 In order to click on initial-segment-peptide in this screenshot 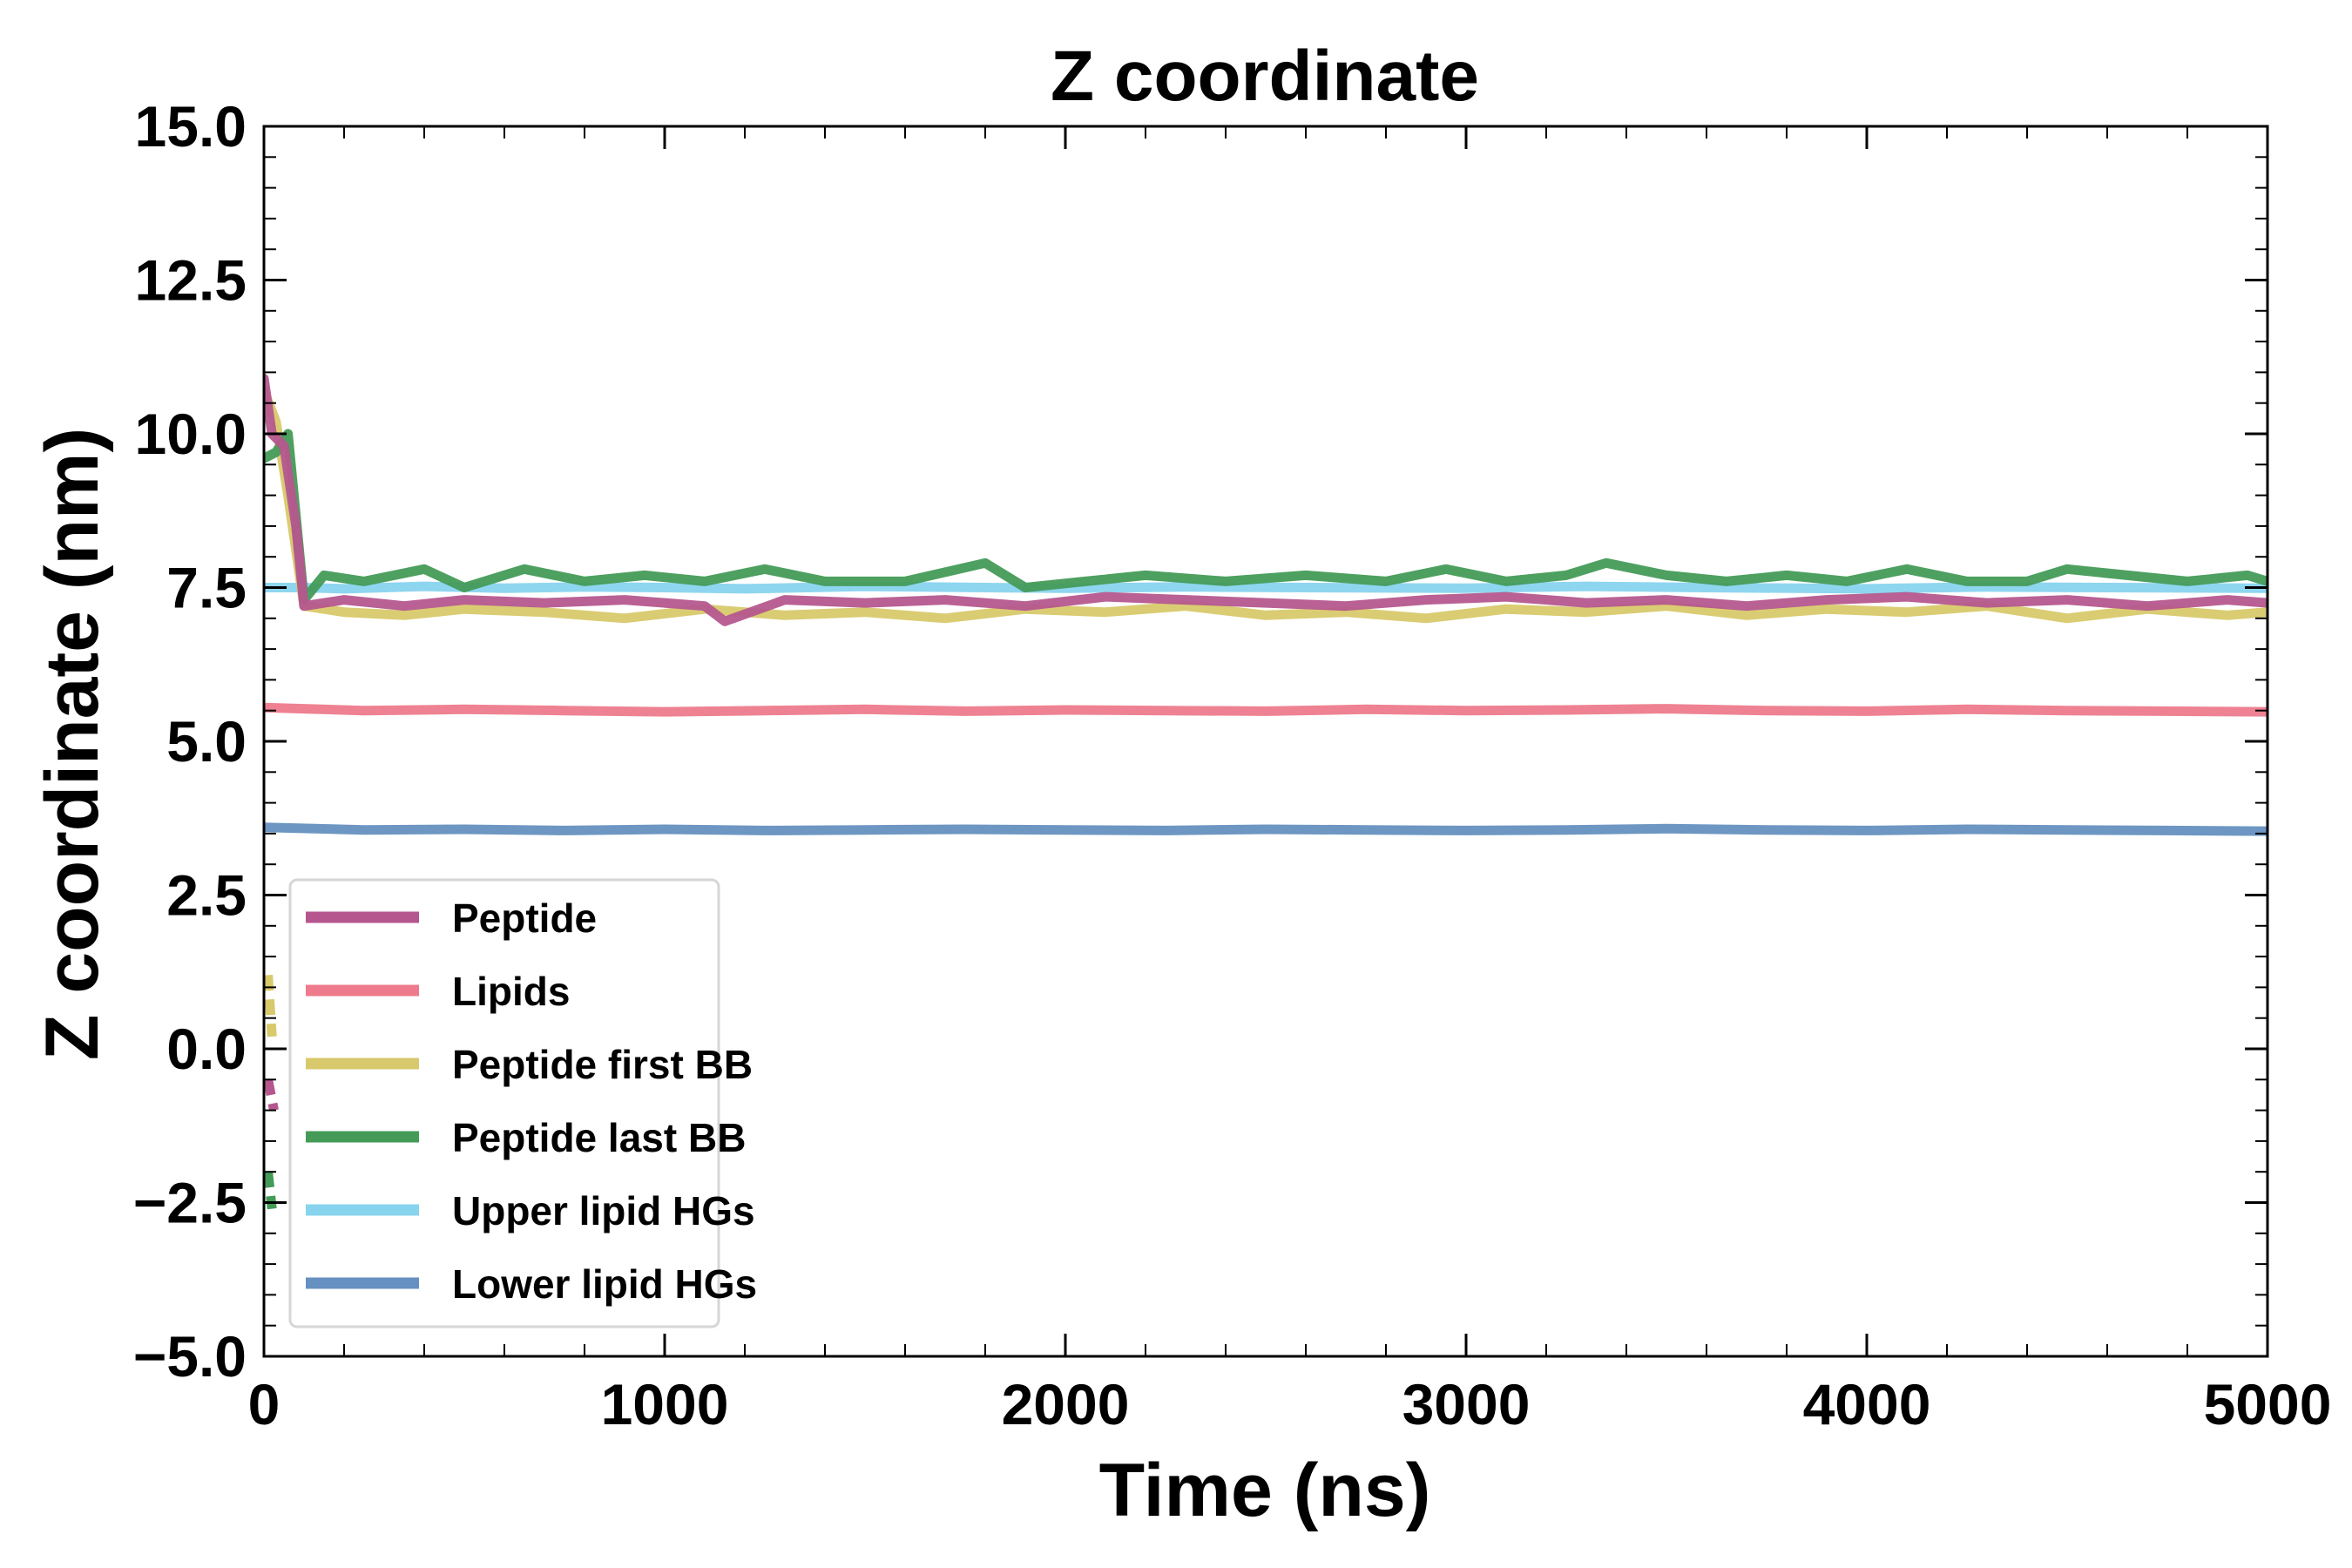, I will do `click(271, 1095)`.